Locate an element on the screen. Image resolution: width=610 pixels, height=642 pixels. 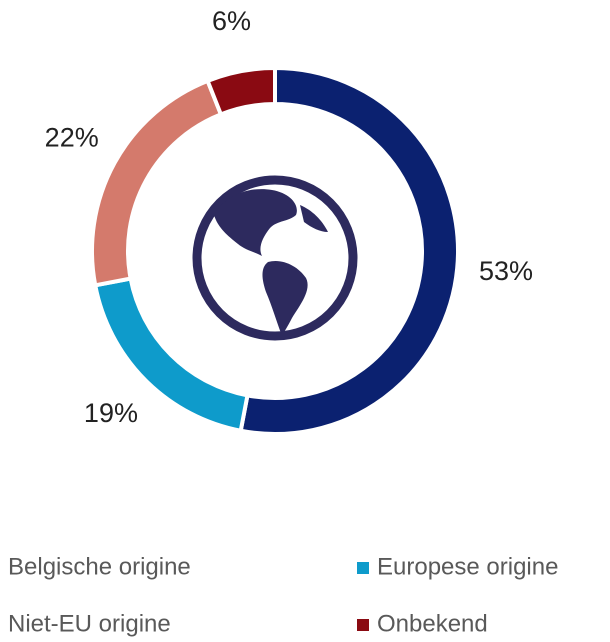
data-label: 19% is located at coordinates (111, 413).